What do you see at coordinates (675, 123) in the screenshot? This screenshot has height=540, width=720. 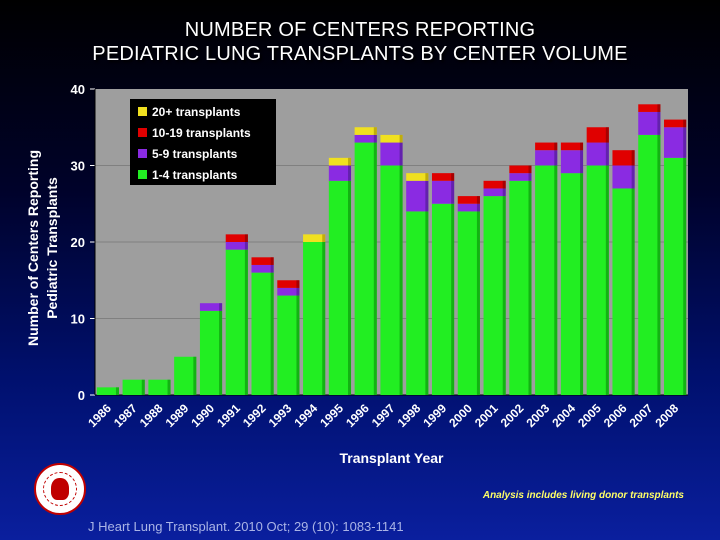 I see `bar-2008-10-19-transplants` at bounding box center [675, 123].